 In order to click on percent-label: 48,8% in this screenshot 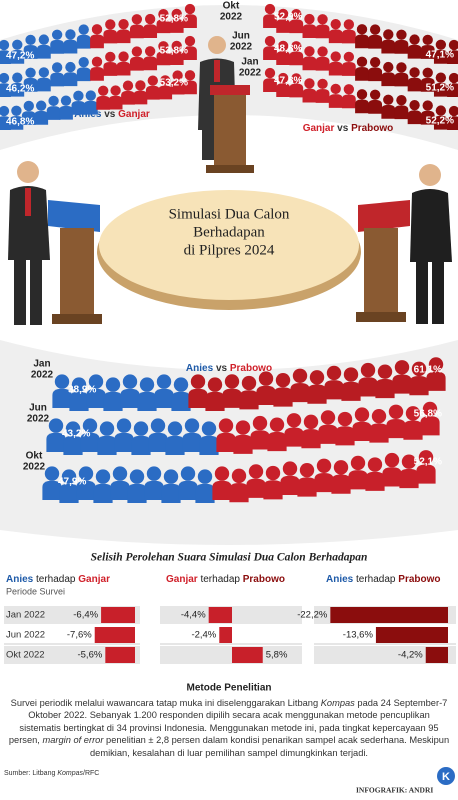, I will do `click(288, 49)`.